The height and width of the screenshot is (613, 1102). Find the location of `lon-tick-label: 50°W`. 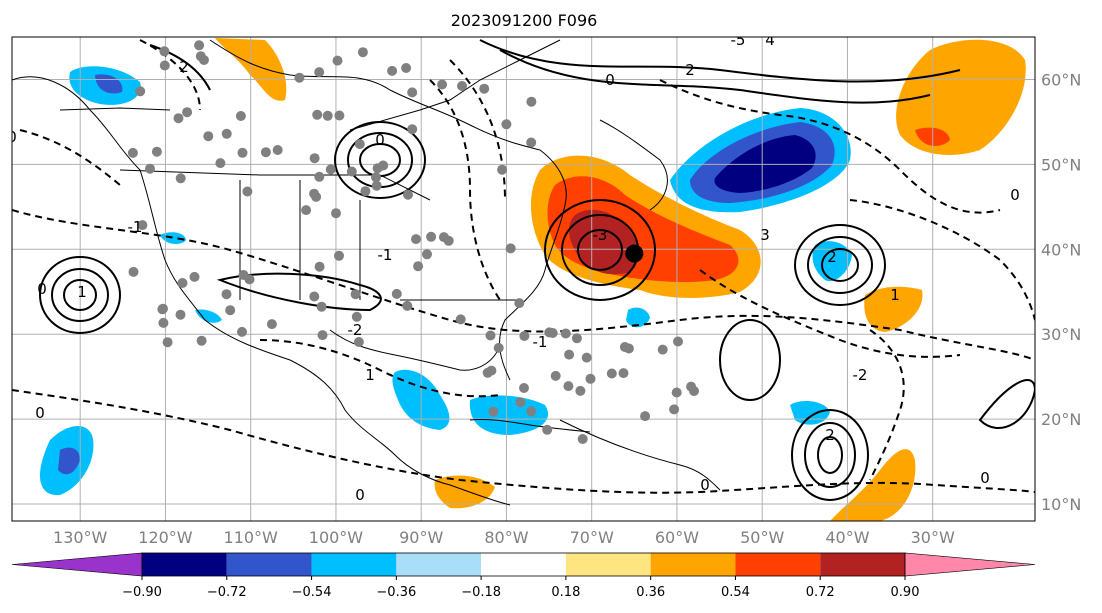

lon-tick-label: 50°W is located at coordinates (762, 537).